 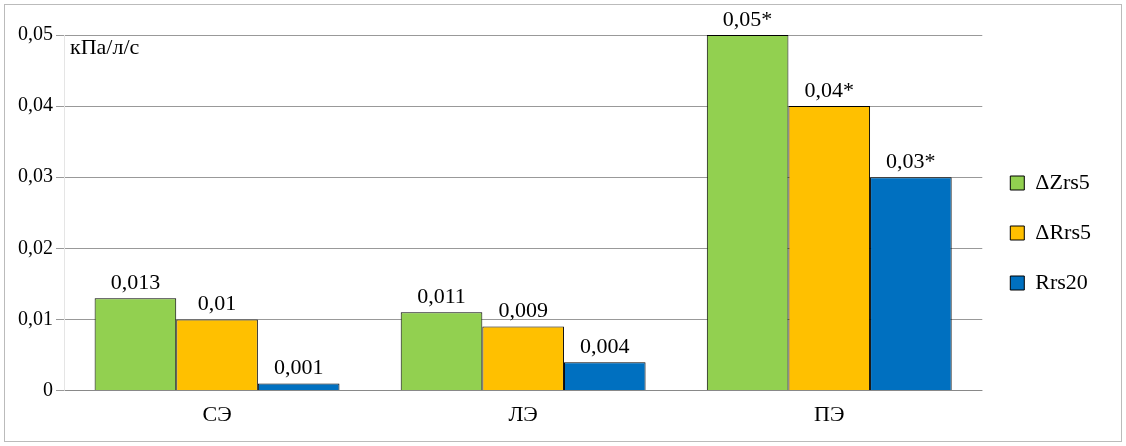 What do you see at coordinates (35, 175) in the screenshot?
I see `y-tick-label: 0,03` at bounding box center [35, 175].